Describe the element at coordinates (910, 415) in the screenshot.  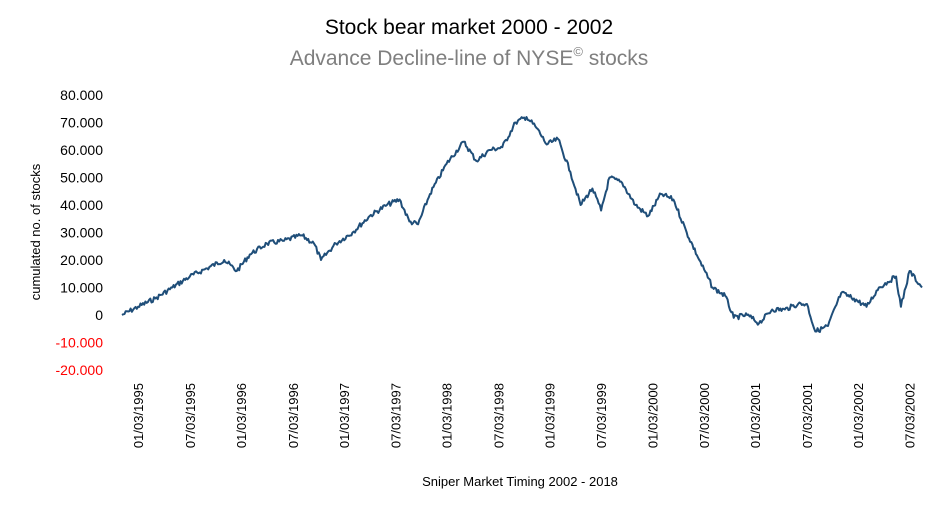
I see `x-tick-label: 07/03/2002` at that location.